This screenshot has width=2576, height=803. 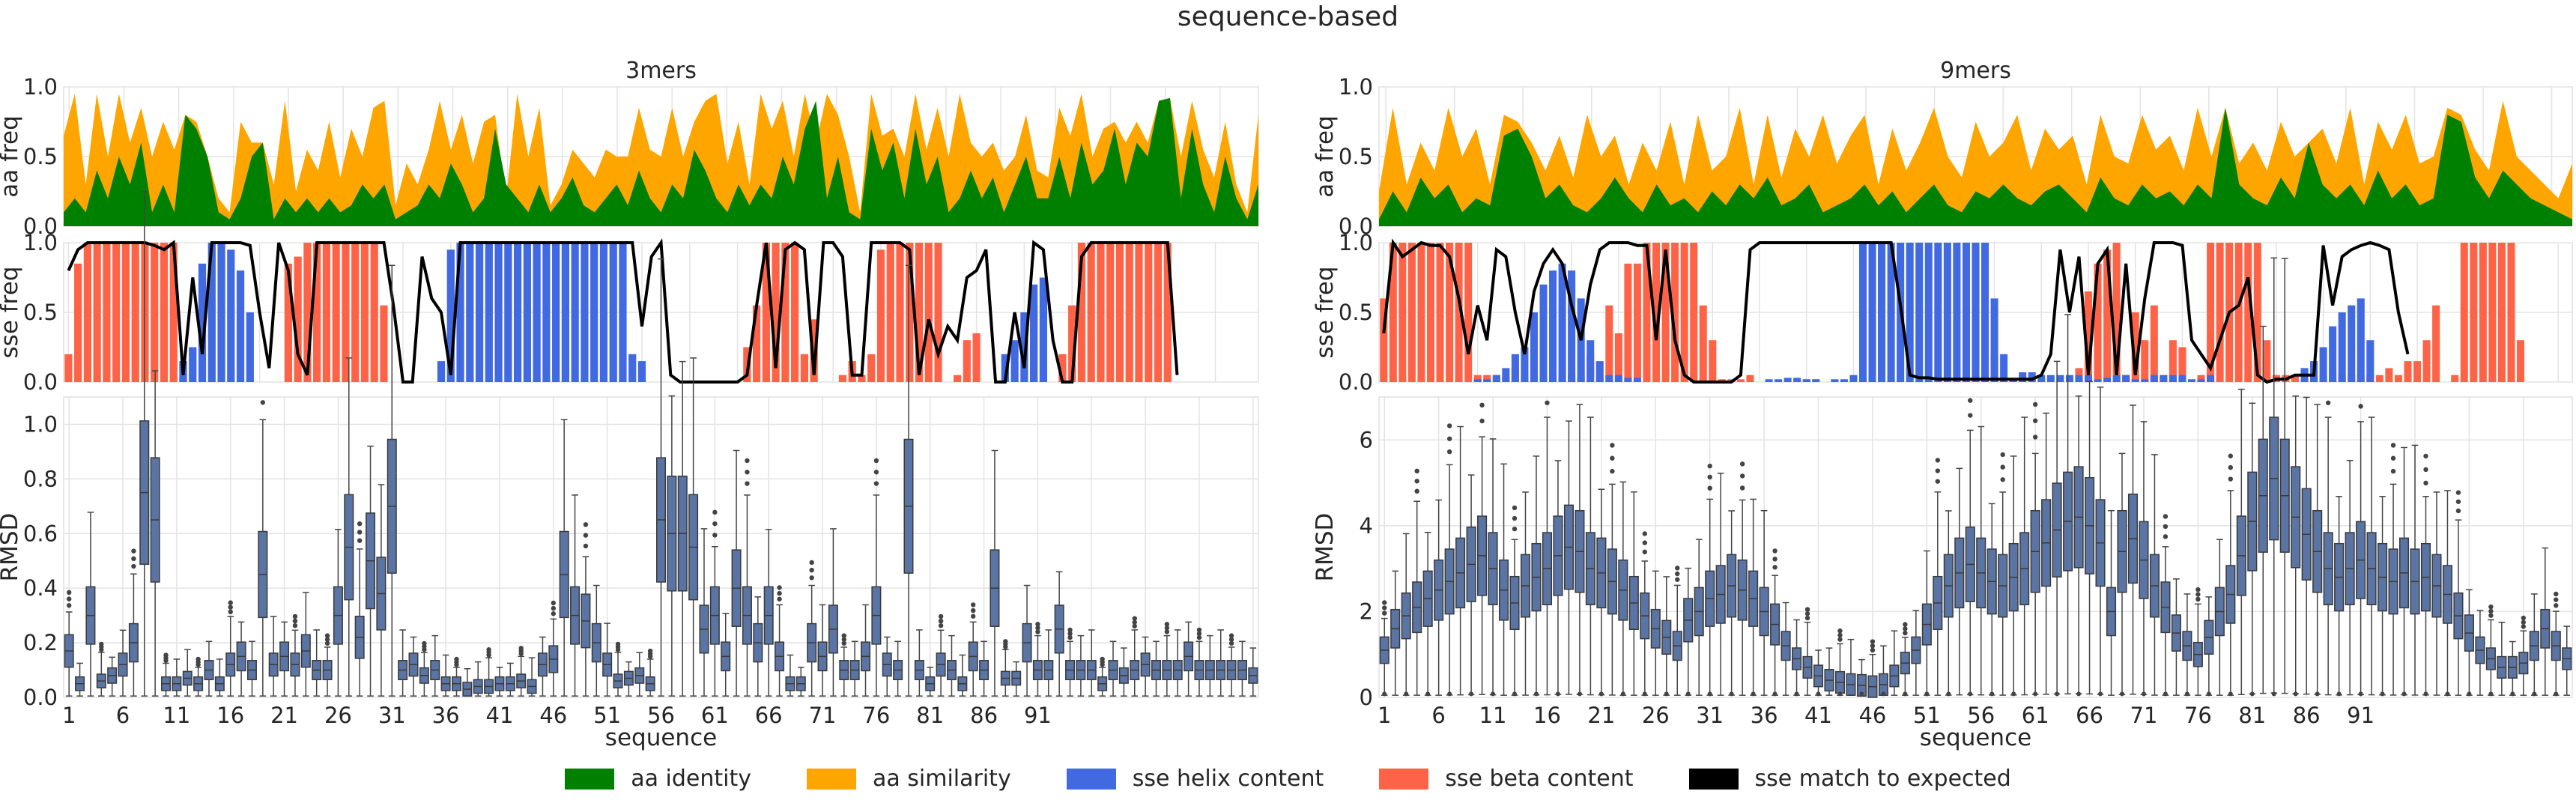 What do you see at coordinates (500, 715) in the screenshot?
I see `x-tick-label: 41` at bounding box center [500, 715].